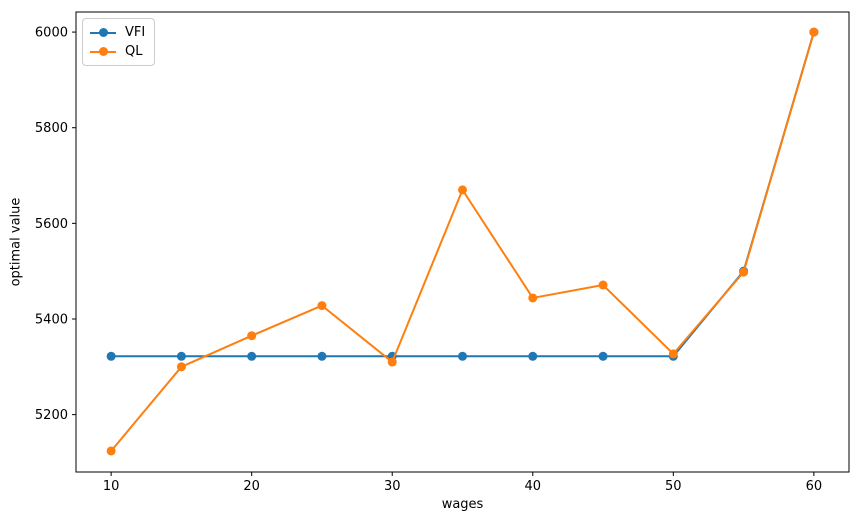 This screenshot has width=859, height=525. Describe the element at coordinates (16, 242) in the screenshot. I see `y-axis-label: optimal value` at that location.